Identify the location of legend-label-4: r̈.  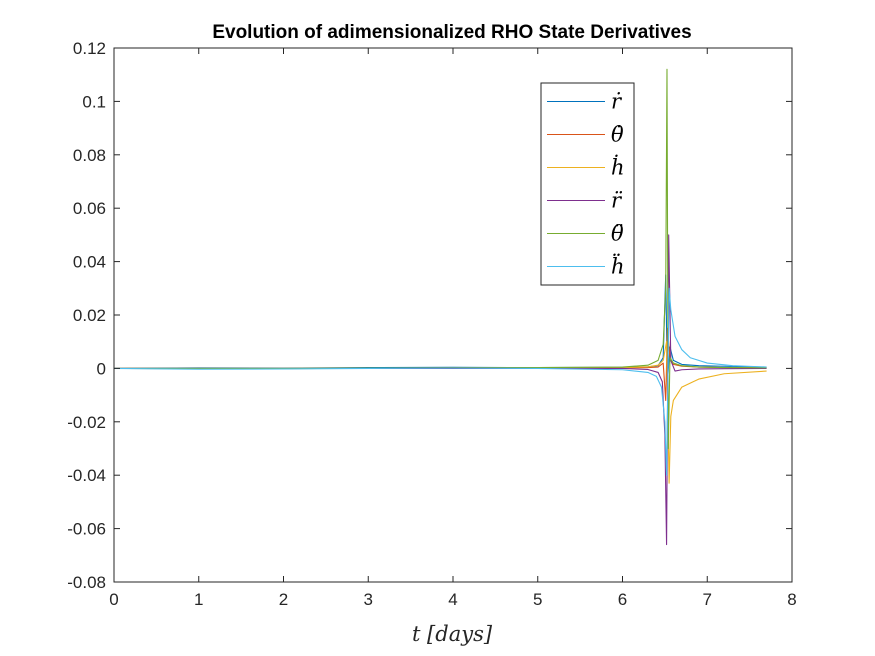
(617, 201).